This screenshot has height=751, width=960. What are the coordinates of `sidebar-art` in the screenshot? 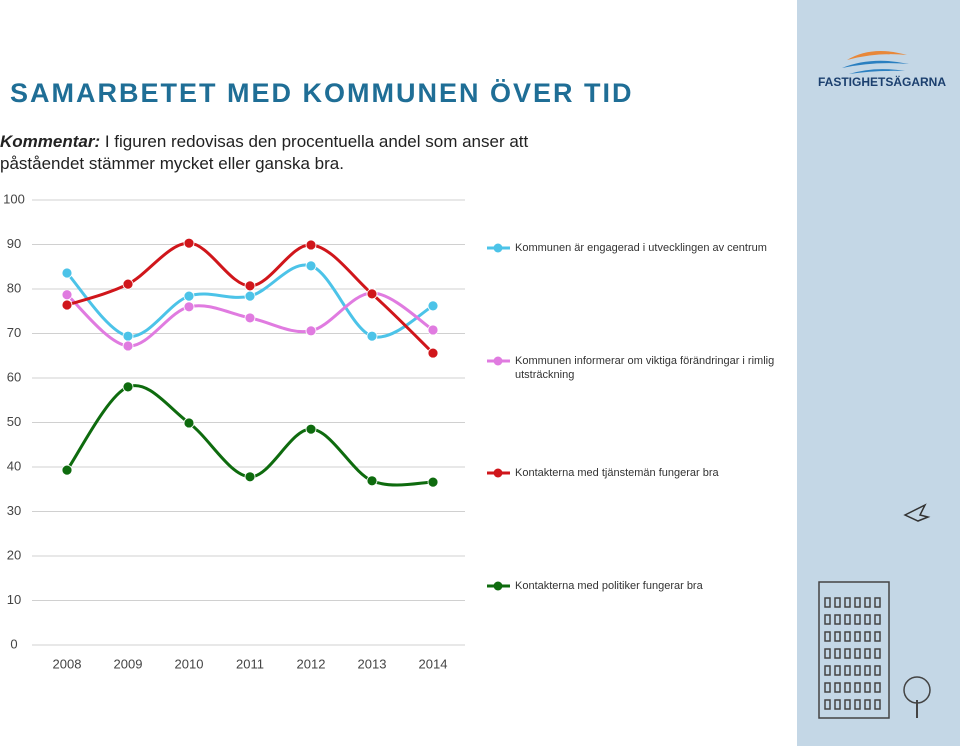 It's located at (874, 385).